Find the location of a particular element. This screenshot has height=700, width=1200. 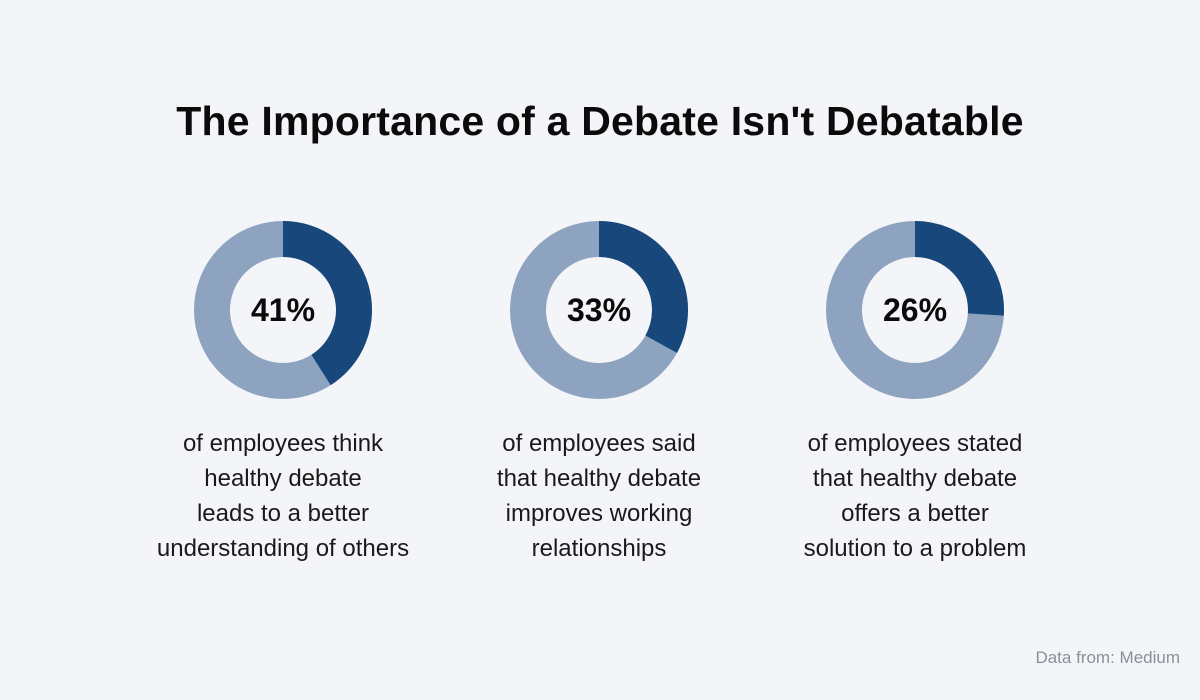

percent-label-1: 33% is located at coordinates (599, 309).